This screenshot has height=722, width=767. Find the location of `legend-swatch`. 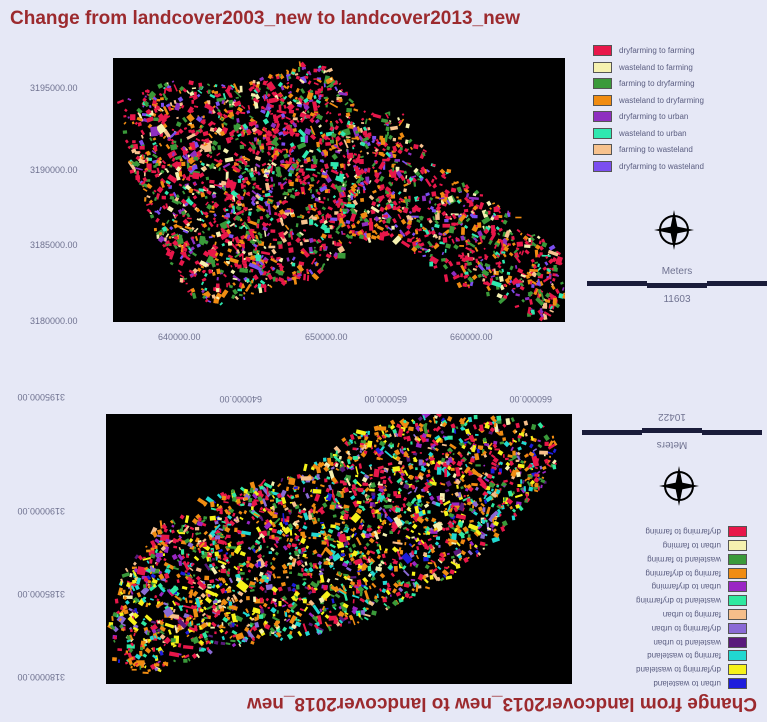

legend-swatch is located at coordinates (602, 116).